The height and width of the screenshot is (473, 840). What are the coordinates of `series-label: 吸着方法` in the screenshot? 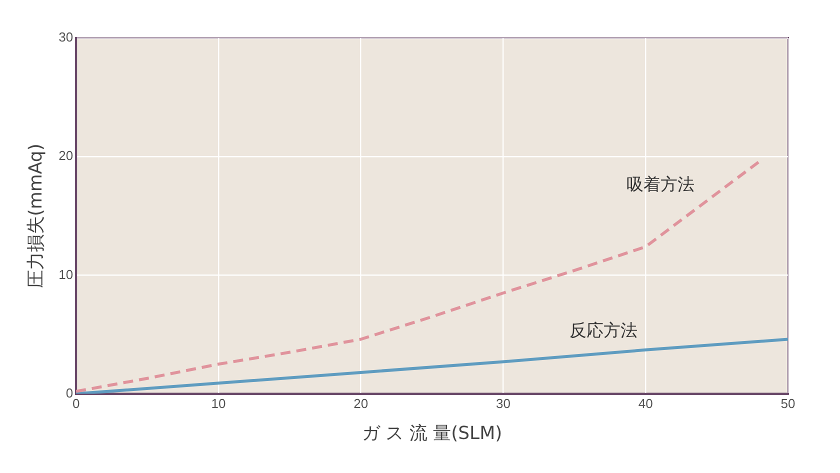 It's located at (660, 184).